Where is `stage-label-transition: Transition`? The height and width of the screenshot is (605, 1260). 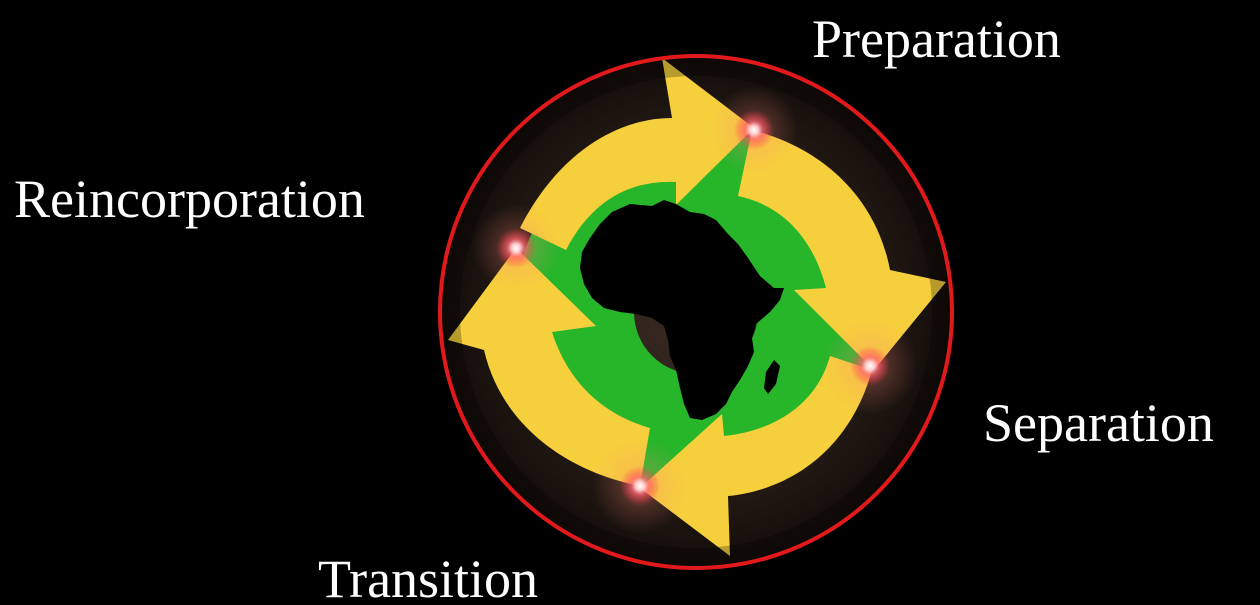 stage-label-transition: Transition is located at coordinates (428, 577).